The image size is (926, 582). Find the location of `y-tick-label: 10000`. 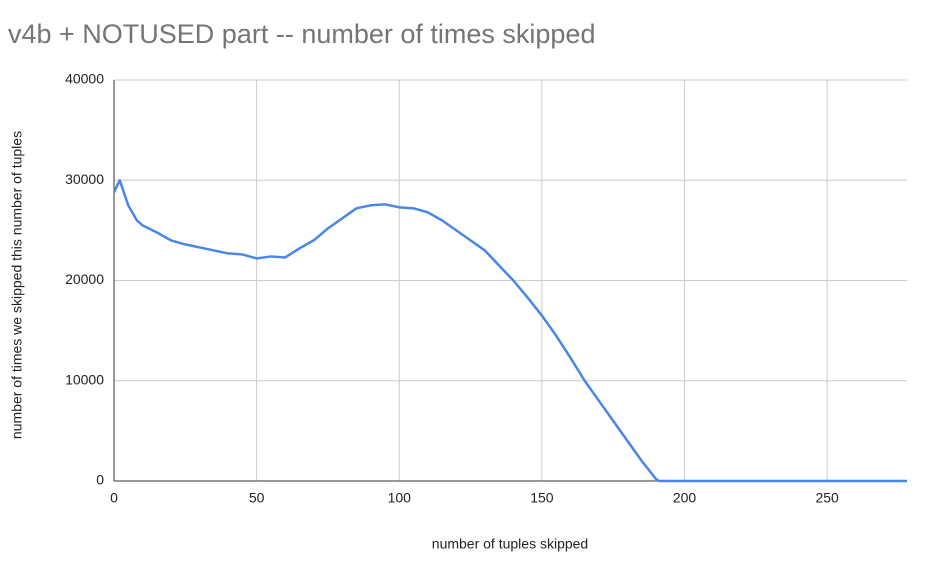

y-tick-label: 10000 is located at coordinates (84, 379).